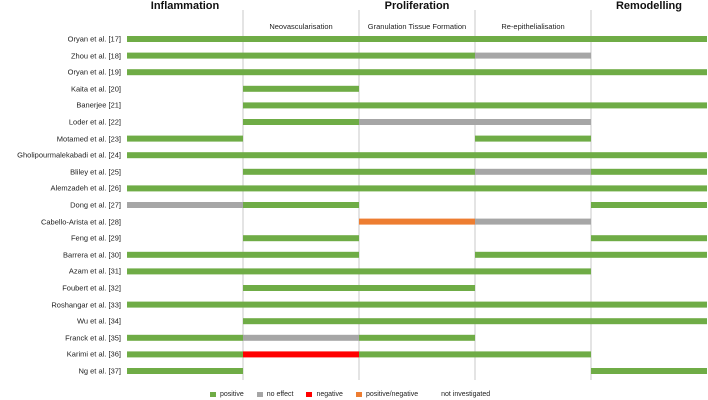  I want to click on legend-label: no effect, so click(280, 394).